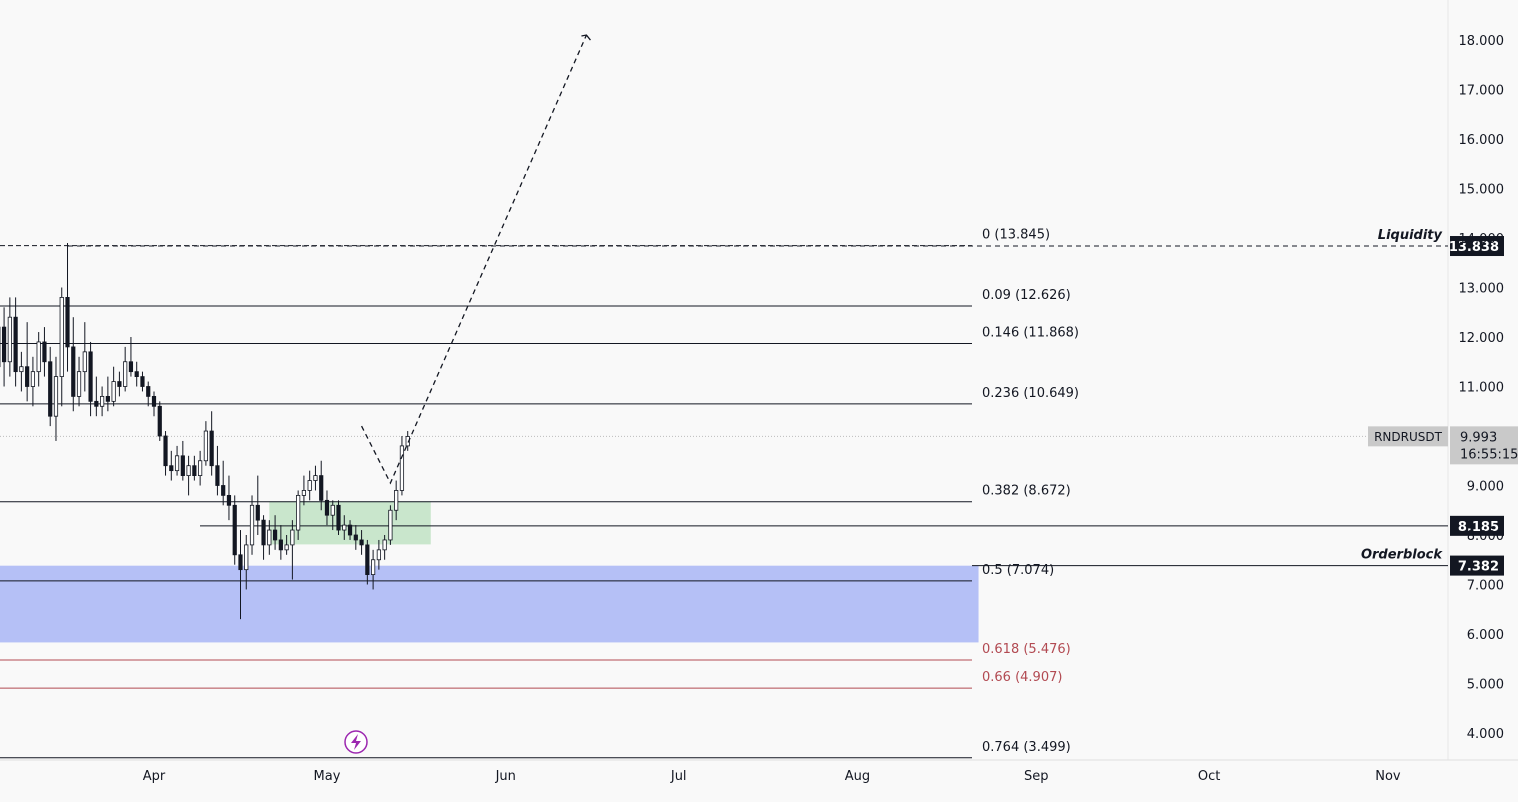 This screenshot has height=802, width=1518. I want to click on y-tick-label: 14.000, so click(1482, 239).